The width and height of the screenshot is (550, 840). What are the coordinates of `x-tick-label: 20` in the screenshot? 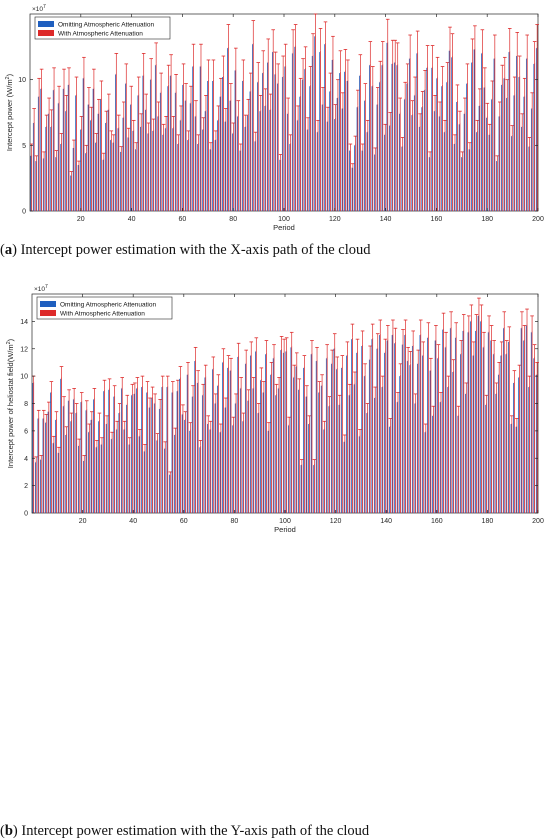 It's located at (81, 219).